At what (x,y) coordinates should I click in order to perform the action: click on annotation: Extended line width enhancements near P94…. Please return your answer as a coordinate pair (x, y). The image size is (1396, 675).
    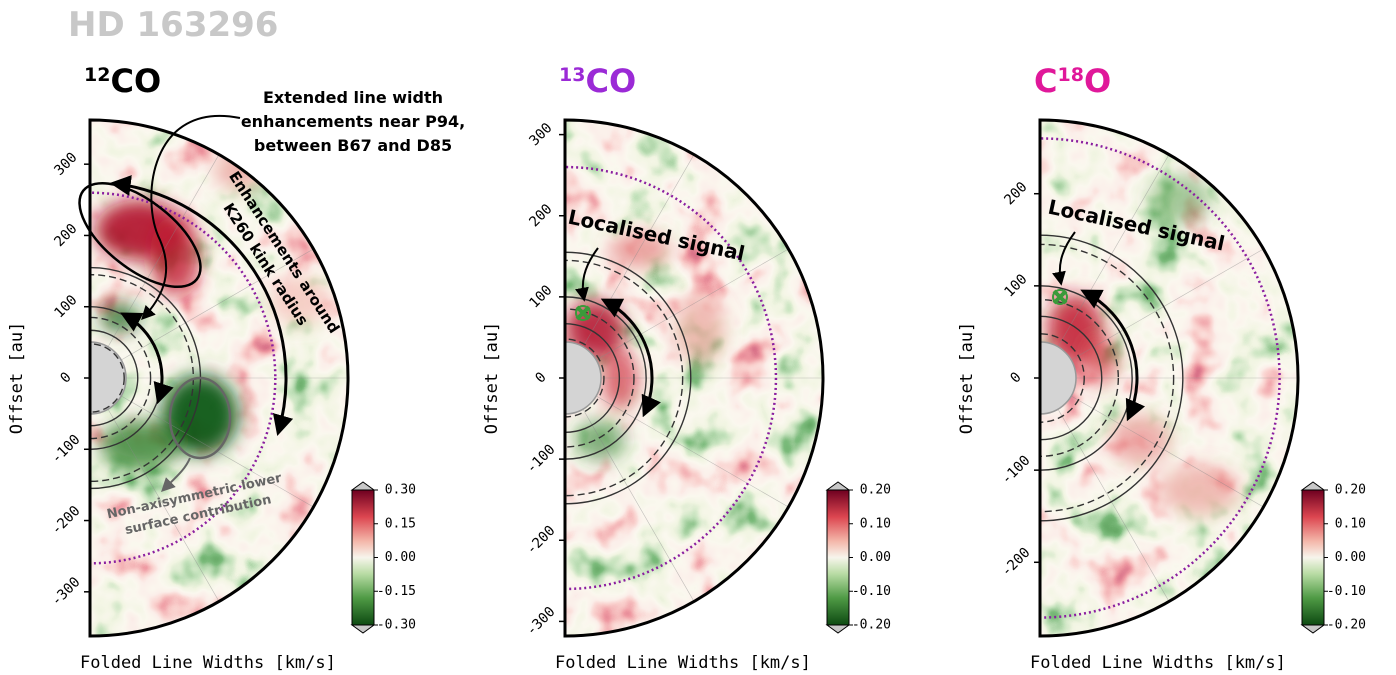
    Looking at the image, I should click on (353, 121).